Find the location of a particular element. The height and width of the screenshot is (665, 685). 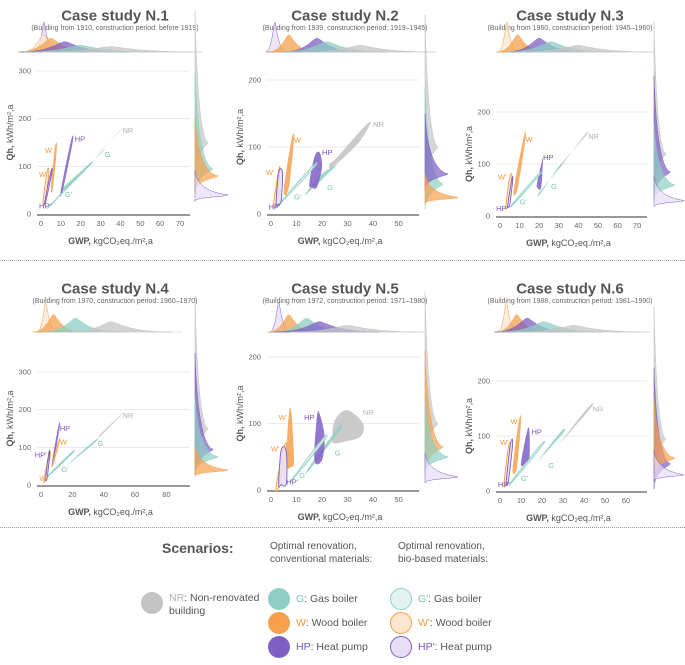

x-tick-label: 10 is located at coordinates (61, 223).